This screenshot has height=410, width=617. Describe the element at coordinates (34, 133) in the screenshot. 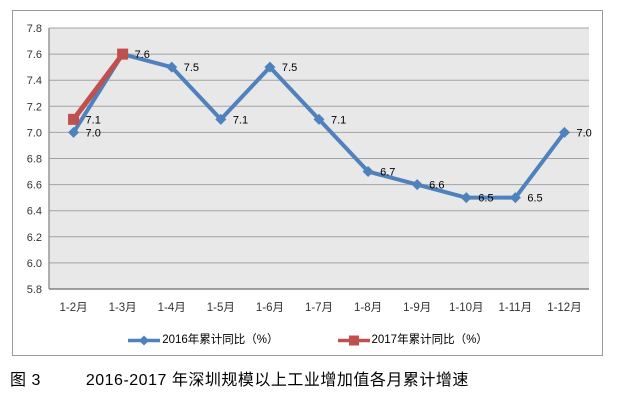

I see `y-tick-label: 7.0` at that location.